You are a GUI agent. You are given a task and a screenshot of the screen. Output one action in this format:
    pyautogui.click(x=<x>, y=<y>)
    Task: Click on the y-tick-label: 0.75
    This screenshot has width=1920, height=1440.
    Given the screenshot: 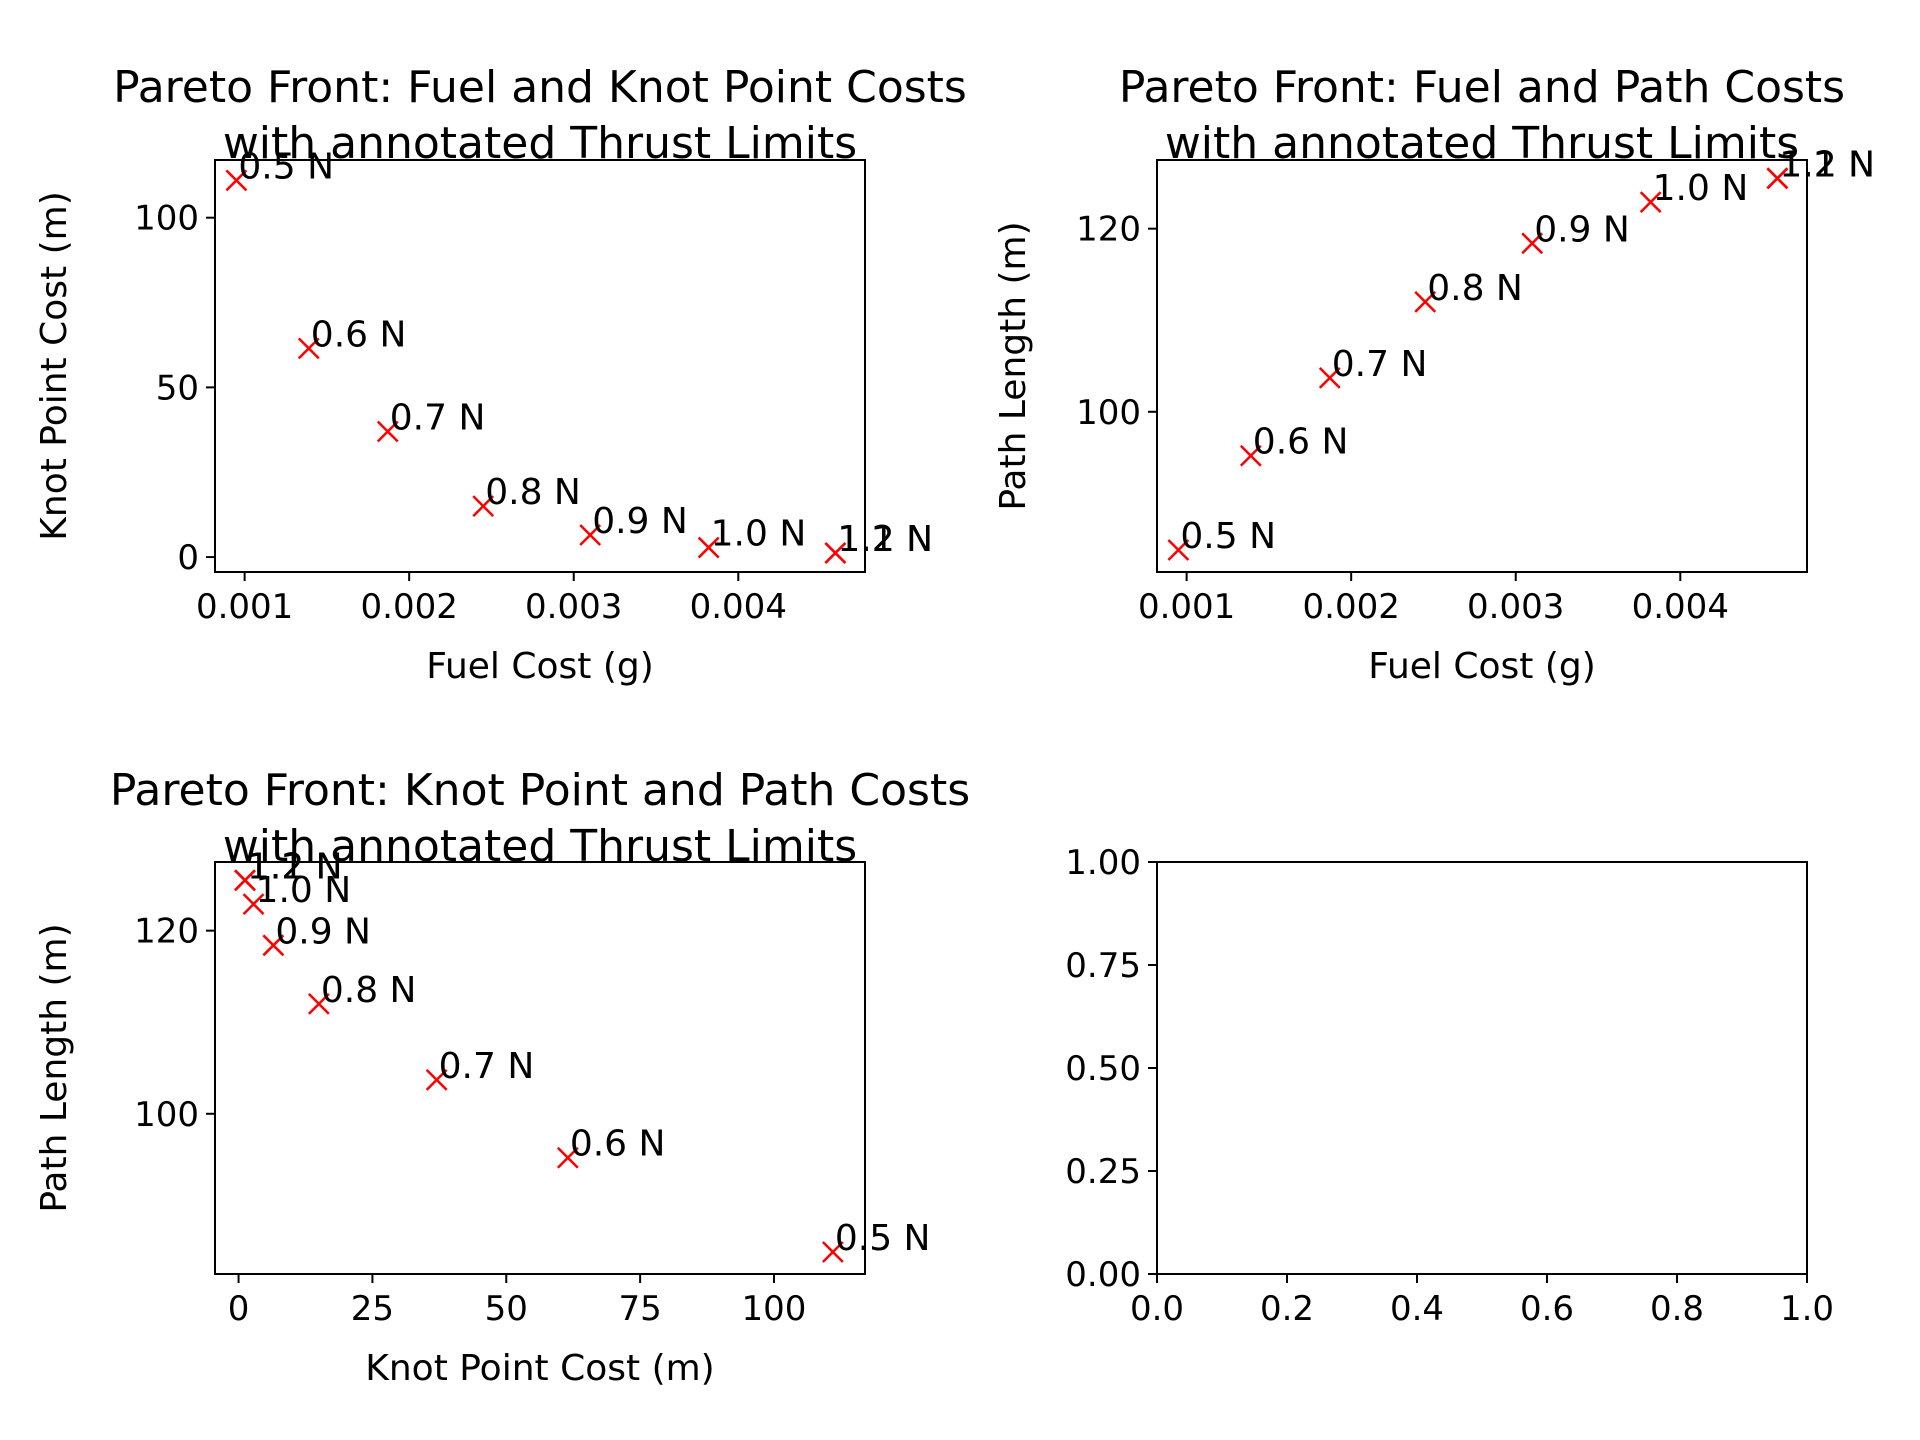 What is the action you would take?
    pyautogui.click(x=1103, y=966)
    